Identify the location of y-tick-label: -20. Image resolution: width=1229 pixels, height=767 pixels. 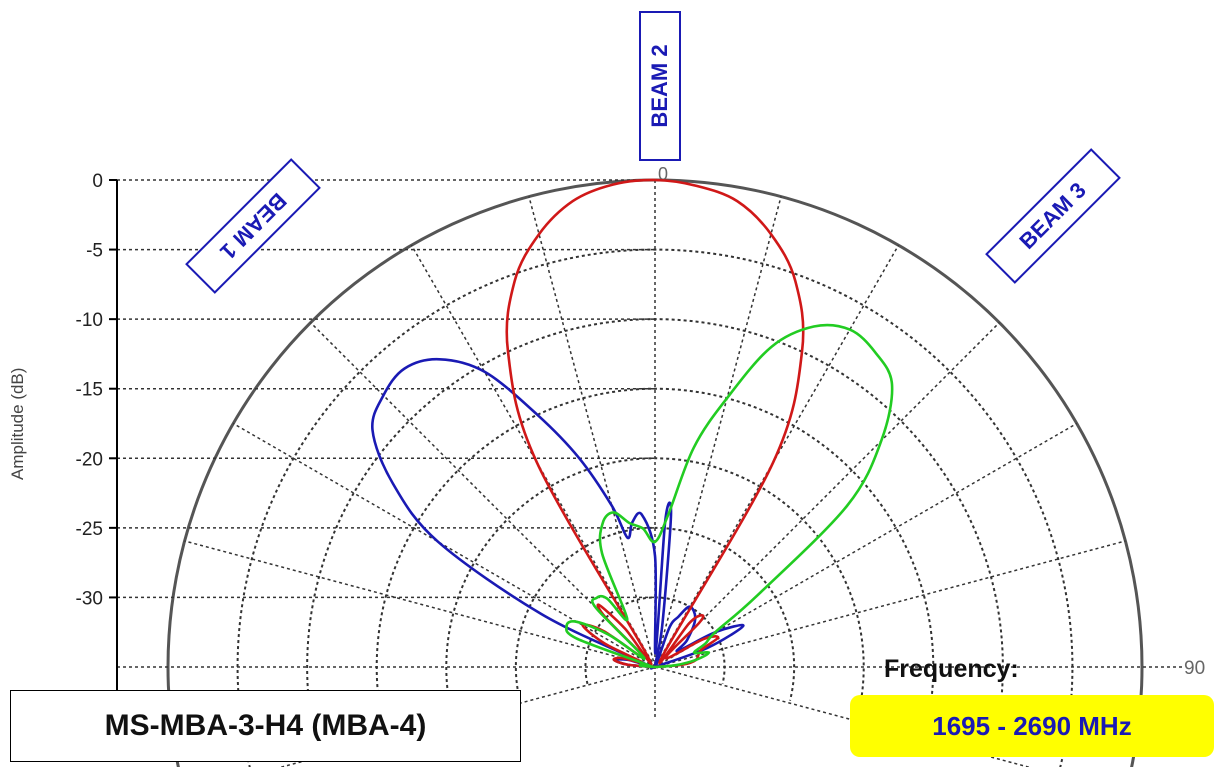
(89, 459).